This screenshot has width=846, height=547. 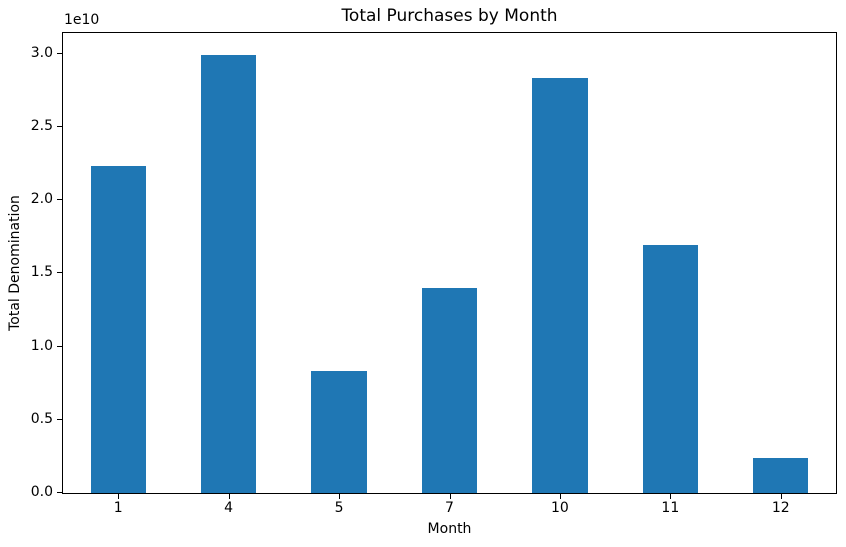 I want to click on y-tick-label: 2.5, so click(x=41, y=125).